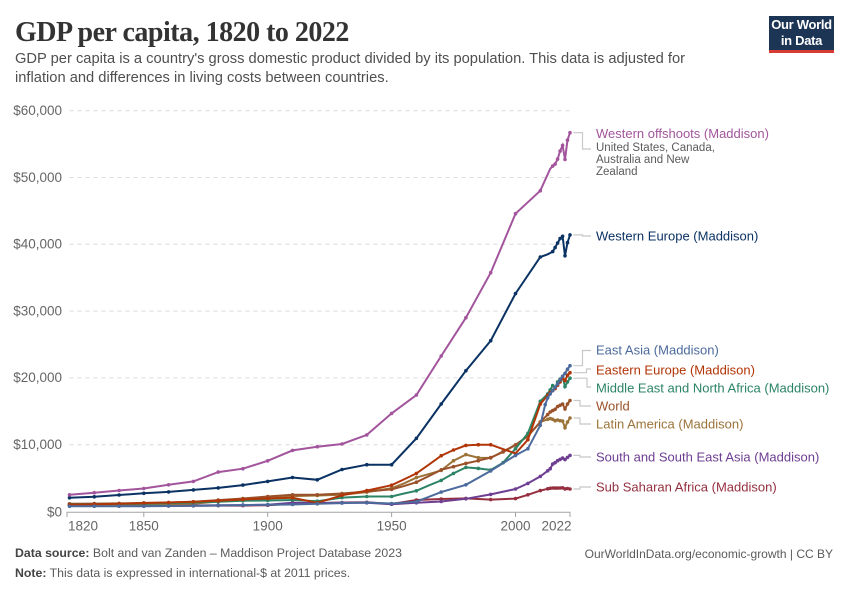 The width and height of the screenshot is (850, 600). What do you see at coordinates (655, 148) in the screenshot?
I see `svg-text: United States, Canada,` at bounding box center [655, 148].